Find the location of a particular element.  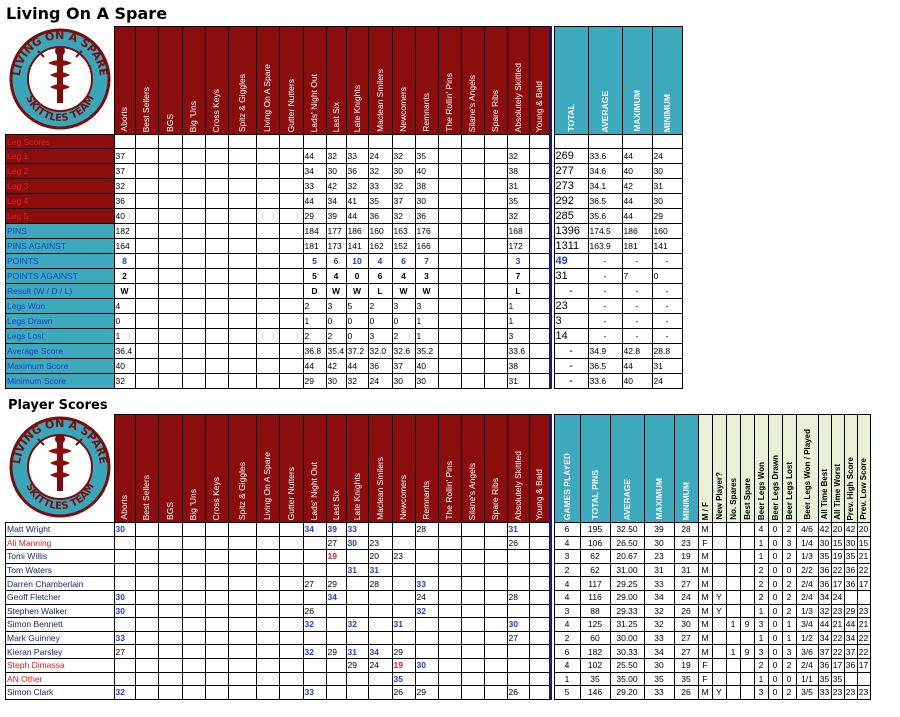

score-cell: 5 is located at coordinates (314, 276).